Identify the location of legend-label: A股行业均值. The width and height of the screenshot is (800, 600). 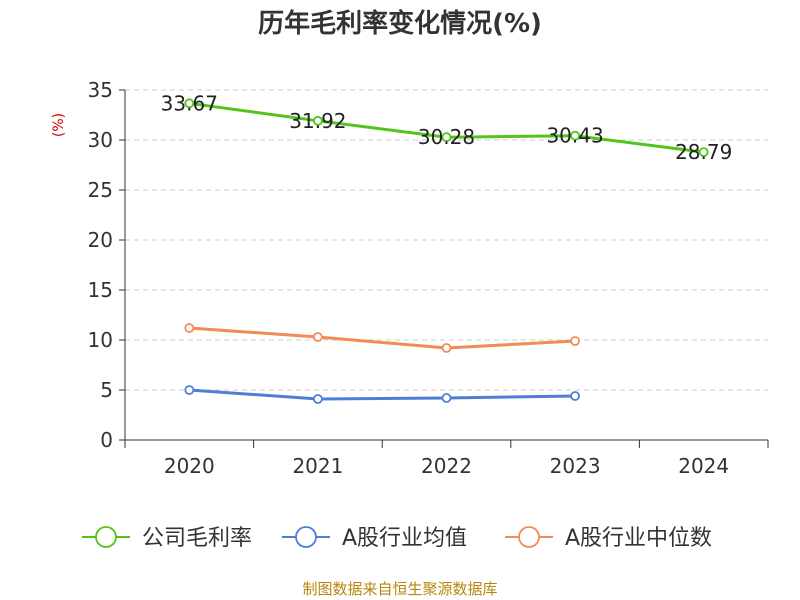
(404, 538).